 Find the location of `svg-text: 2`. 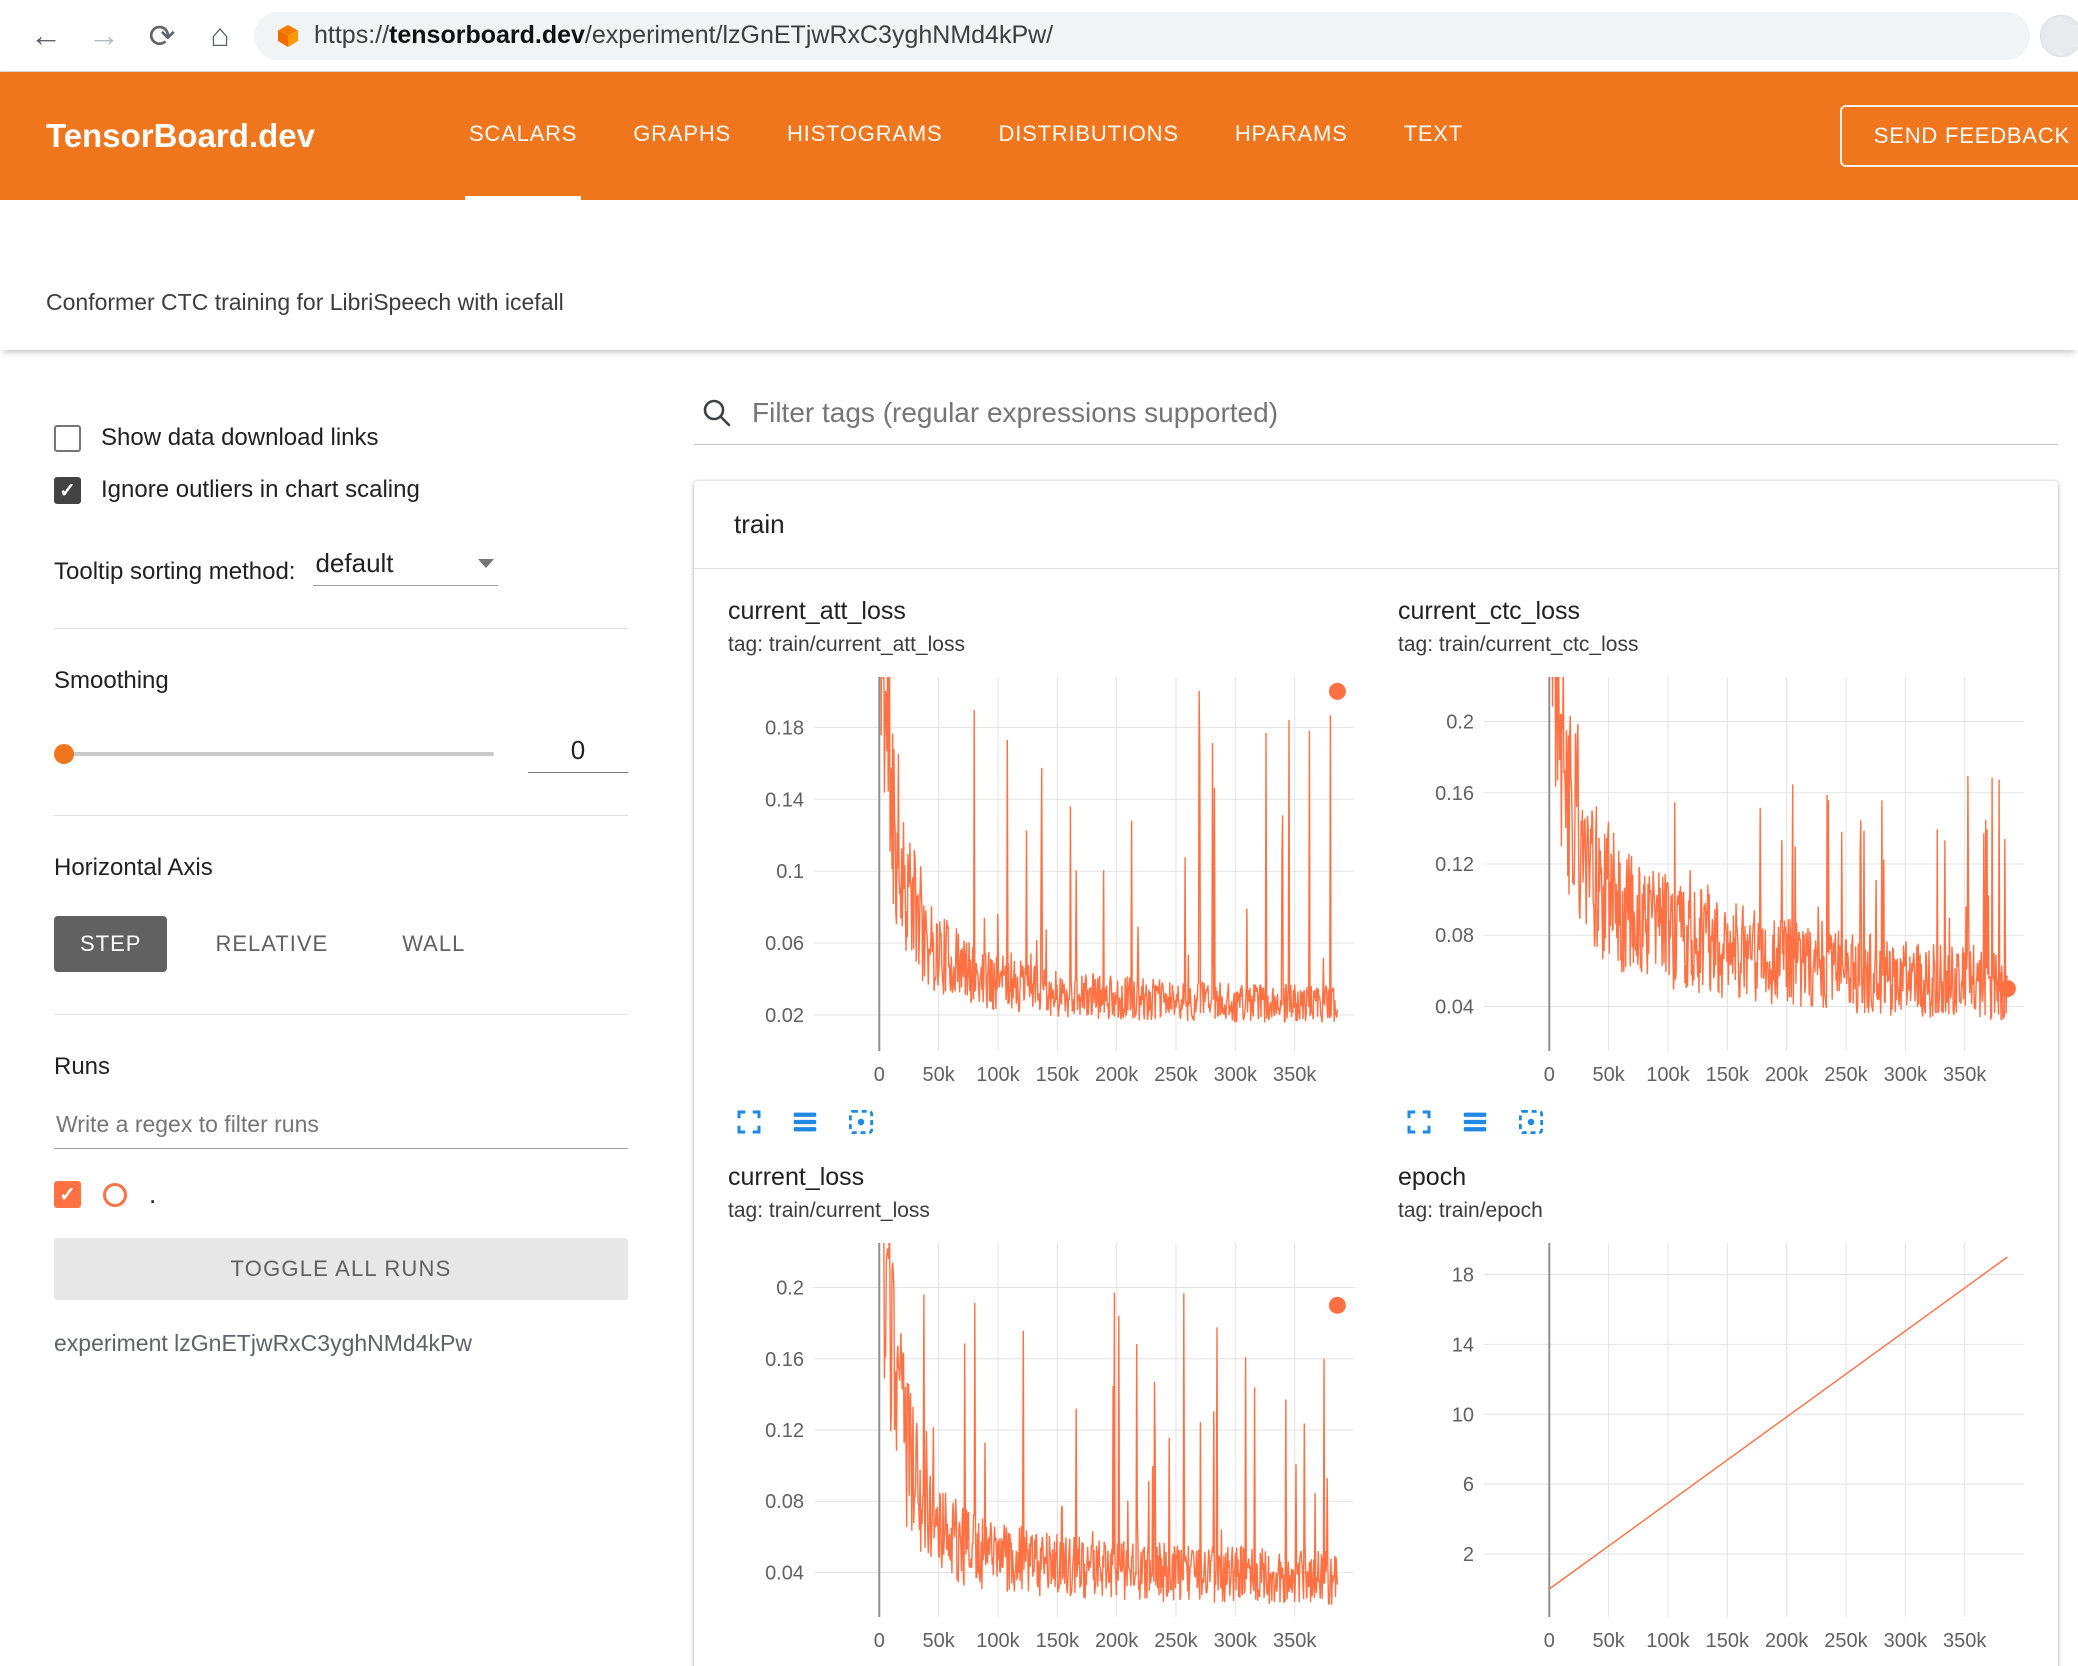

svg-text: 2 is located at coordinates (1468, 1555).